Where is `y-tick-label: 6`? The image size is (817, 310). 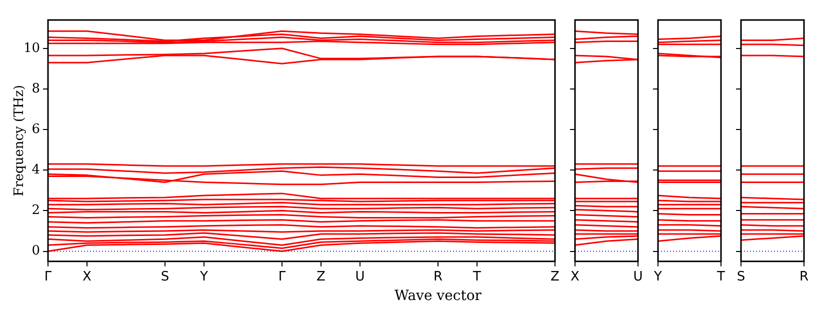 y-tick-label: 6 is located at coordinates (36, 129).